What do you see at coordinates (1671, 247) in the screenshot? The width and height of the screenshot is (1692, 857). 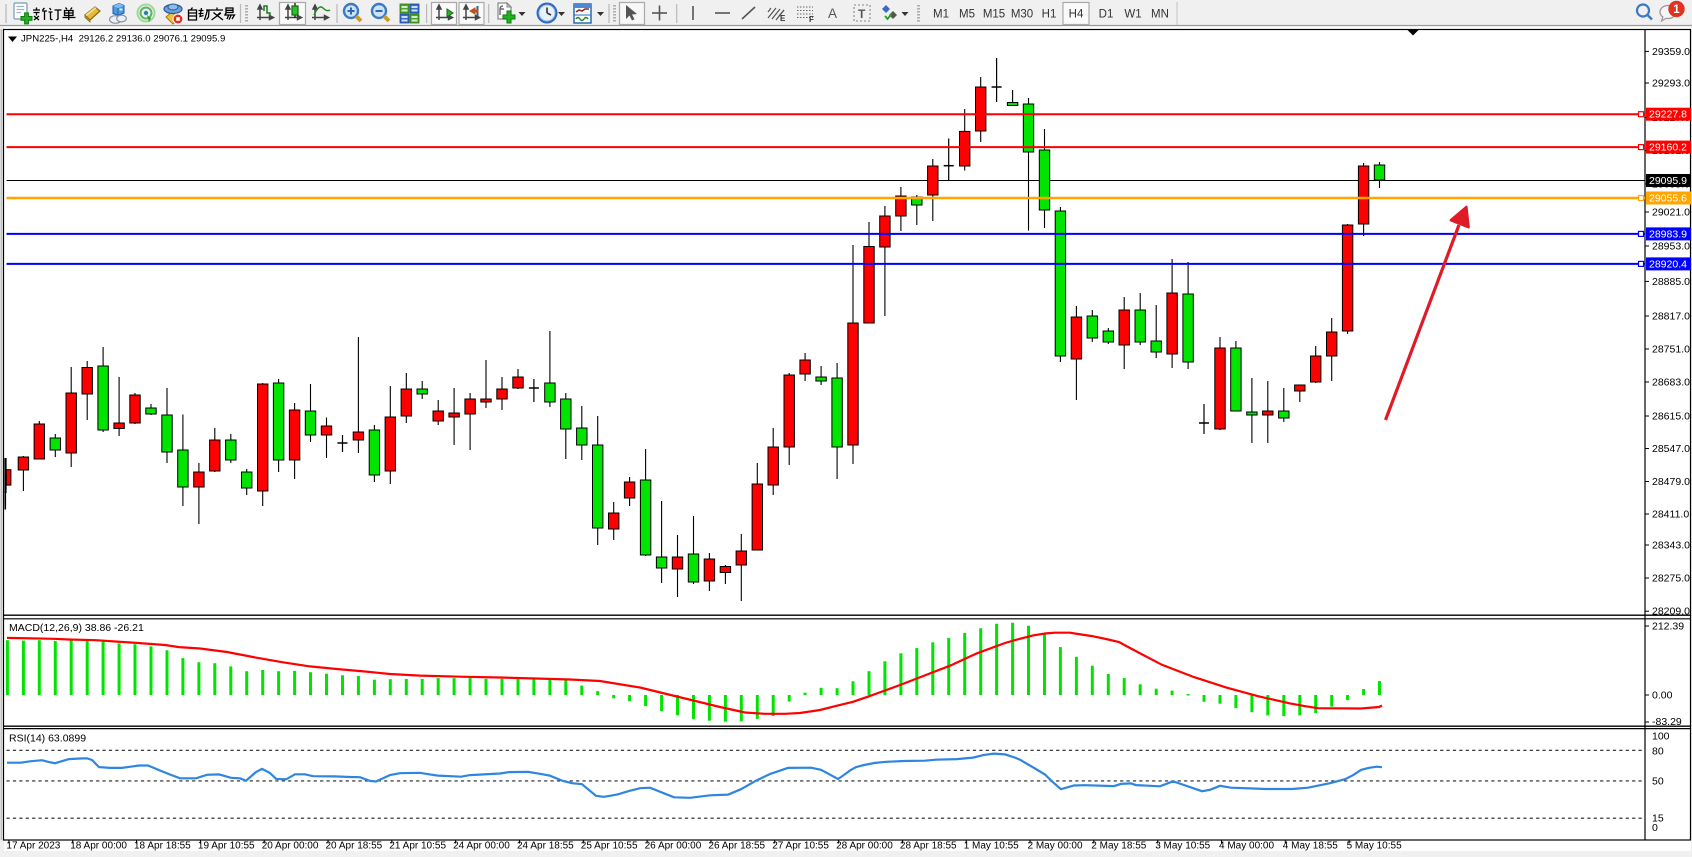 I see `svg-text: 28953.0` at bounding box center [1671, 247].